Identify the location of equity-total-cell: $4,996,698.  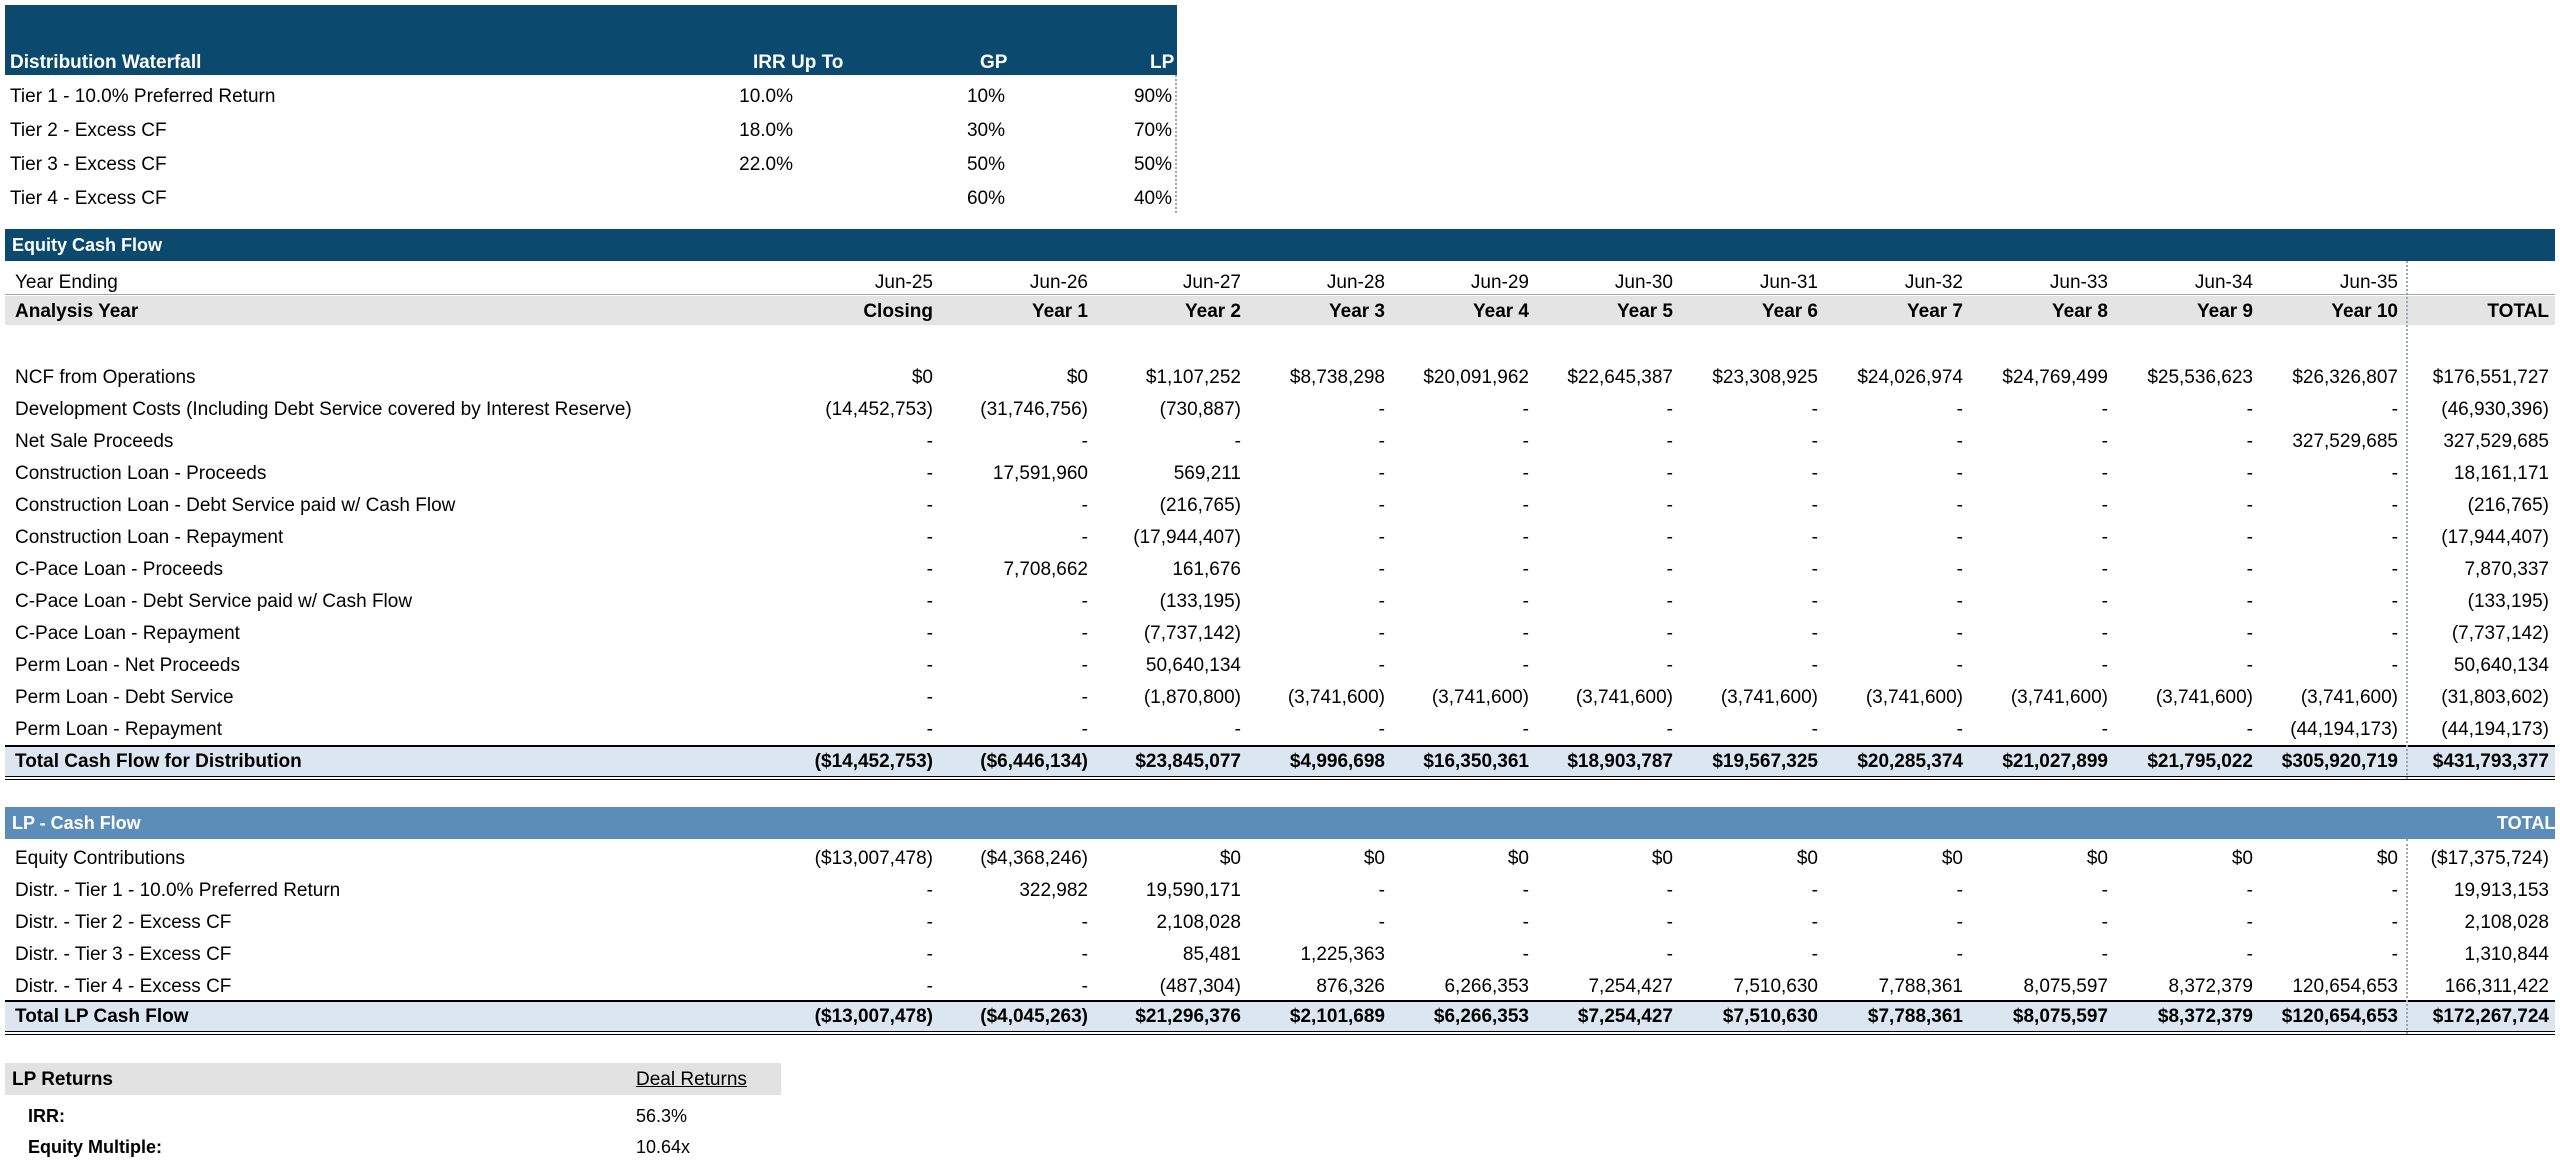
(1337, 761).